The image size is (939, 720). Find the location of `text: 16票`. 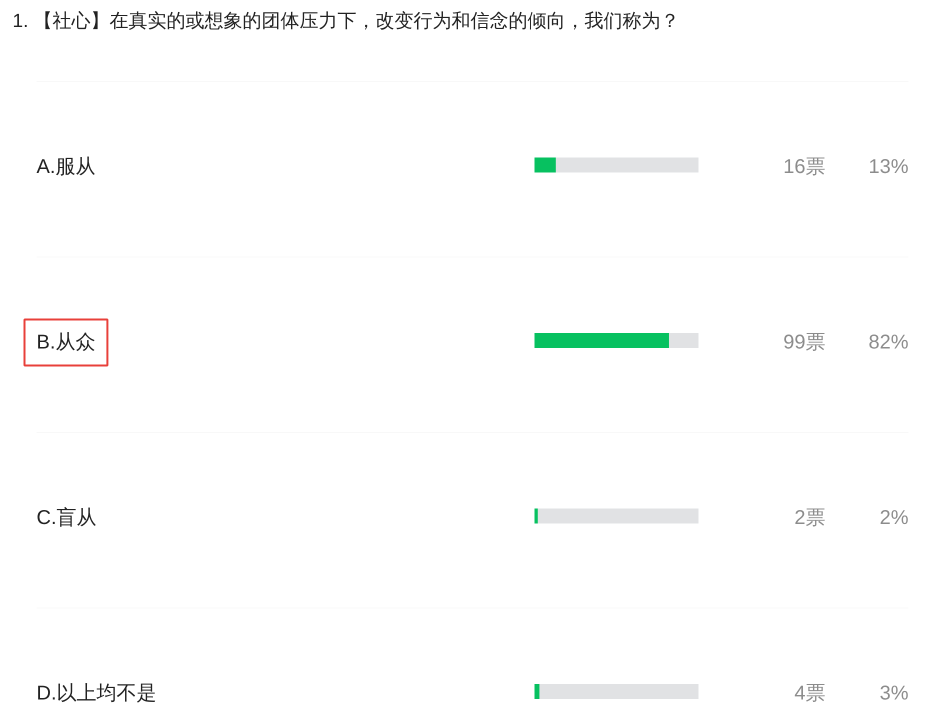

text: 16票 is located at coordinates (804, 167).